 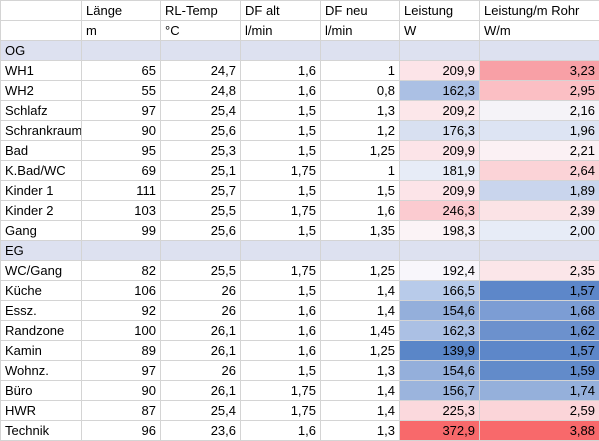 What do you see at coordinates (41, 50) in the screenshot?
I see `section-label: OG` at bounding box center [41, 50].